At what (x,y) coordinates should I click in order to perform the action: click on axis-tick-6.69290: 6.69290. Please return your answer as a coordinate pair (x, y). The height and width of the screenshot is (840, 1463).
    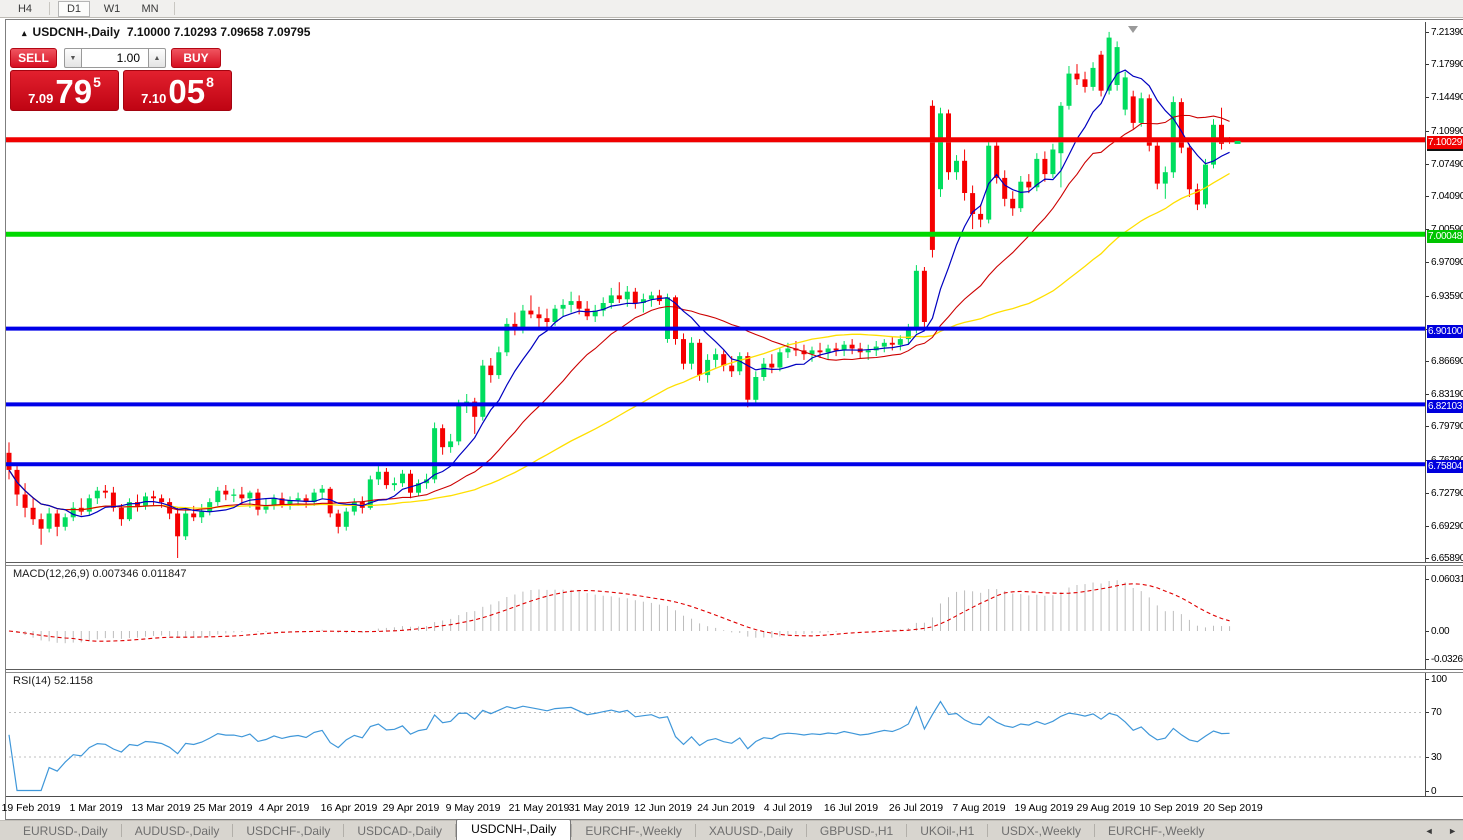
    Looking at the image, I should click on (1447, 526).